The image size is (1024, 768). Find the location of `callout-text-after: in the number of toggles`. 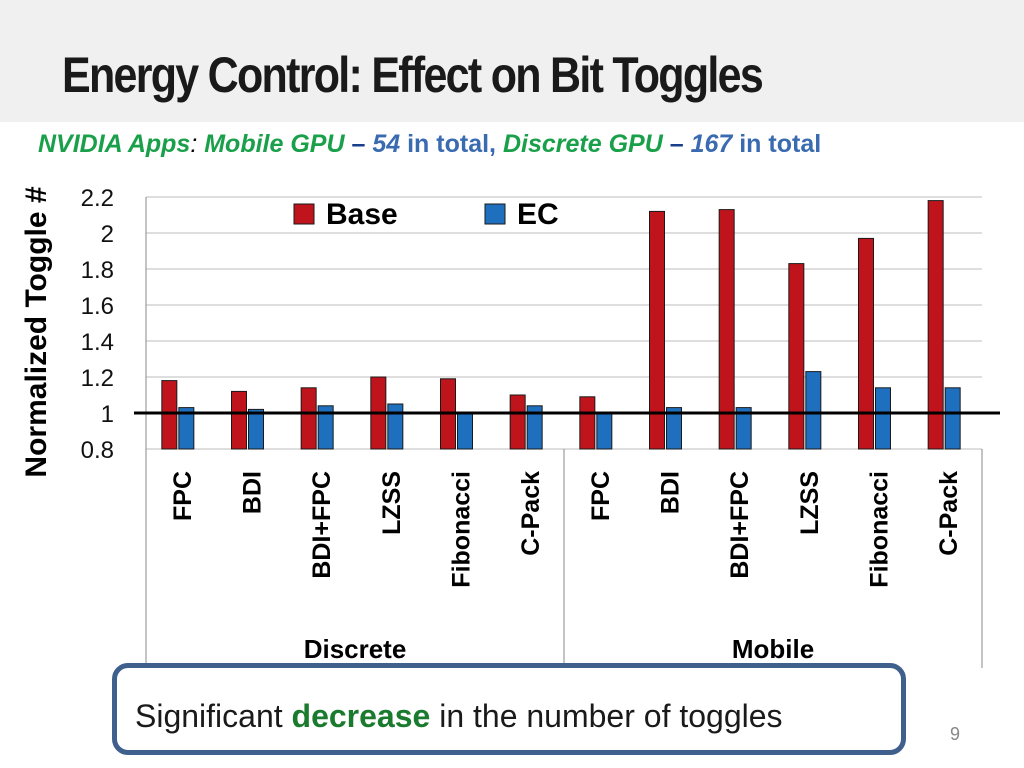

callout-text-after: in the number of toggles is located at coordinates (606, 716).